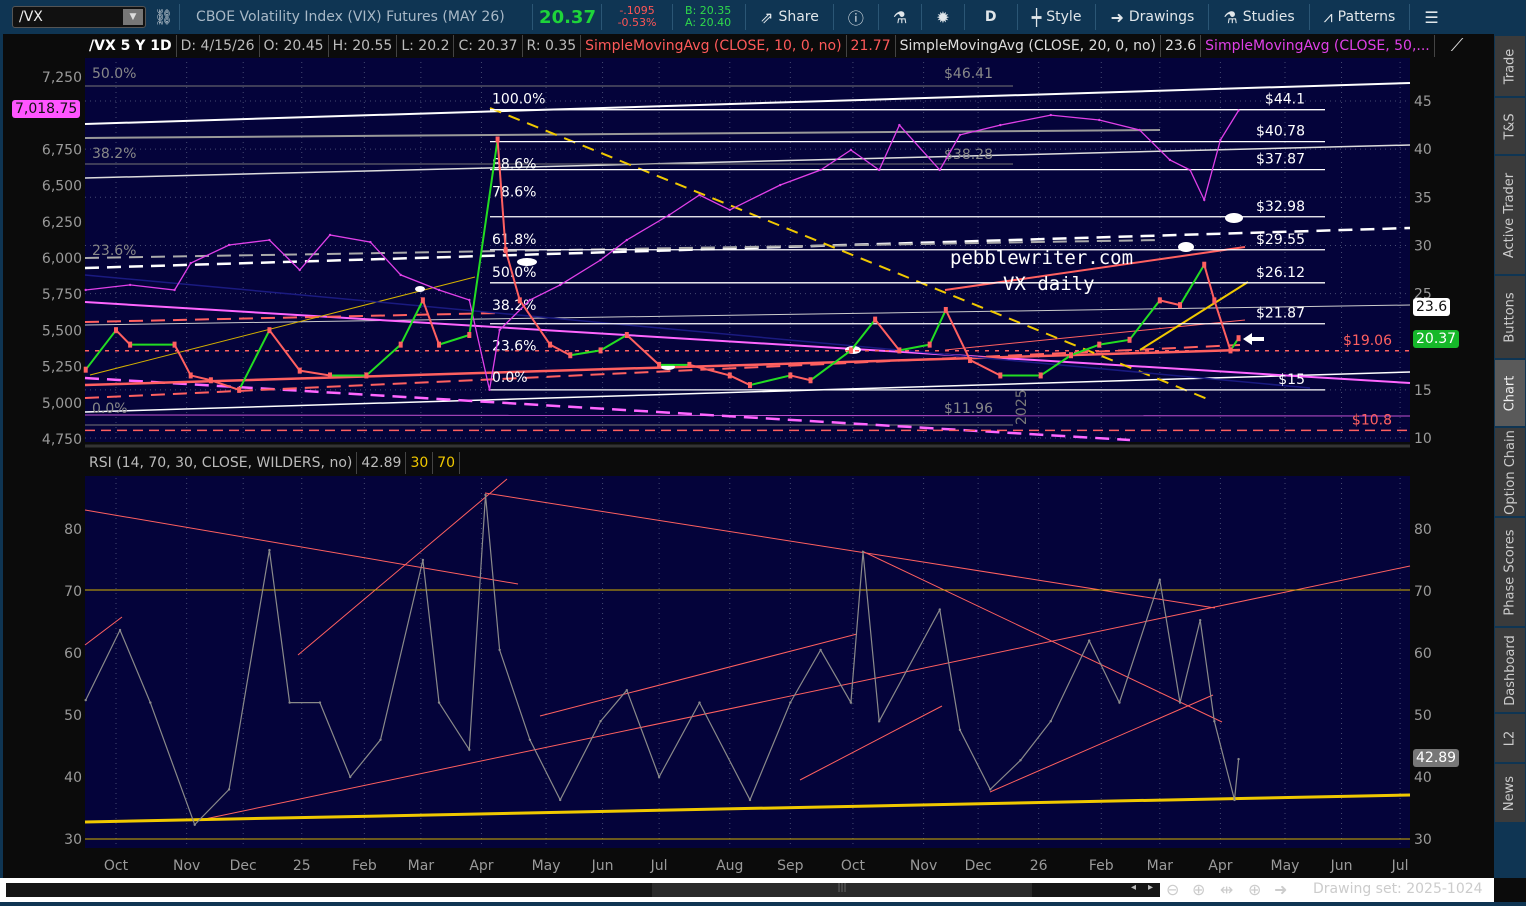 This screenshot has width=1526, height=906. Describe the element at coordinates (1510, 215) in the screenshot. I see `sidebar-tab-active-trader: Active Trader` at that location.